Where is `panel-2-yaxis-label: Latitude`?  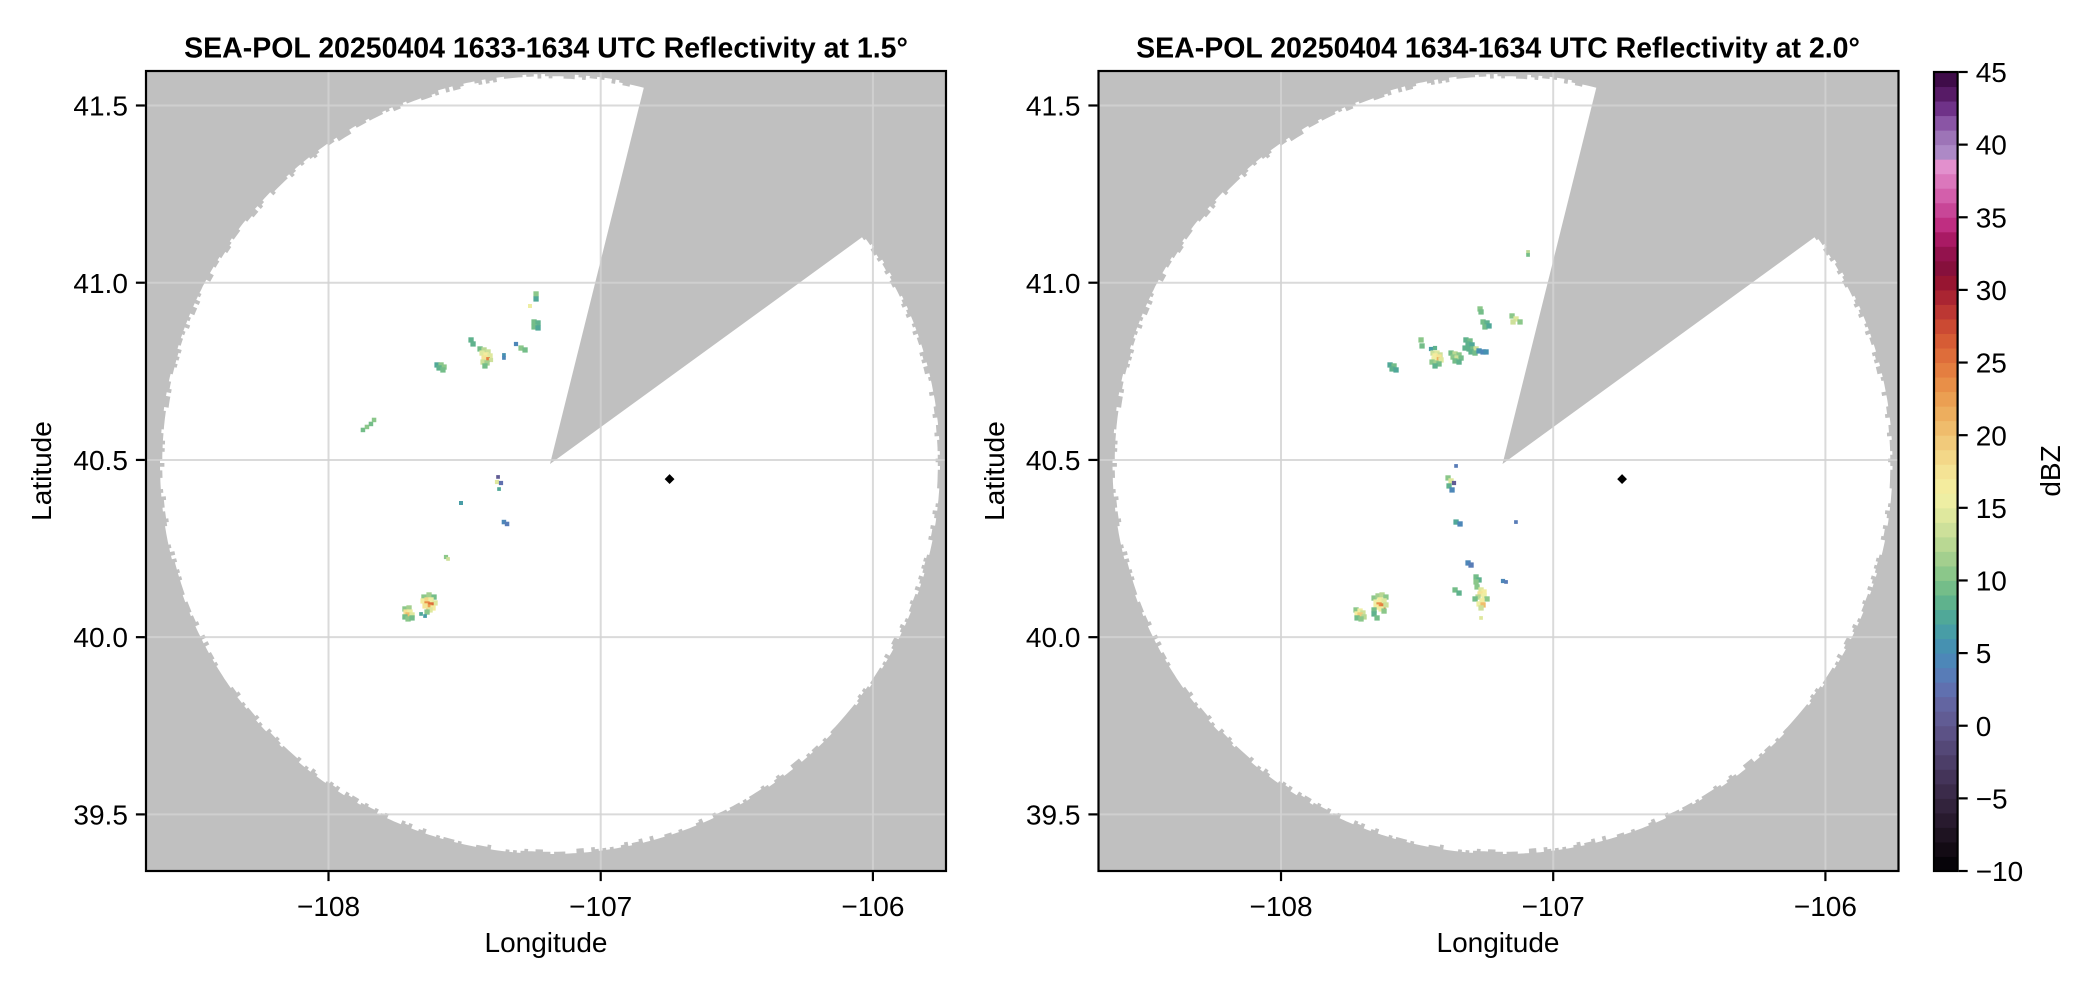
panel-2-yaxis-label: Latitude is located at coordinates (994, 471).